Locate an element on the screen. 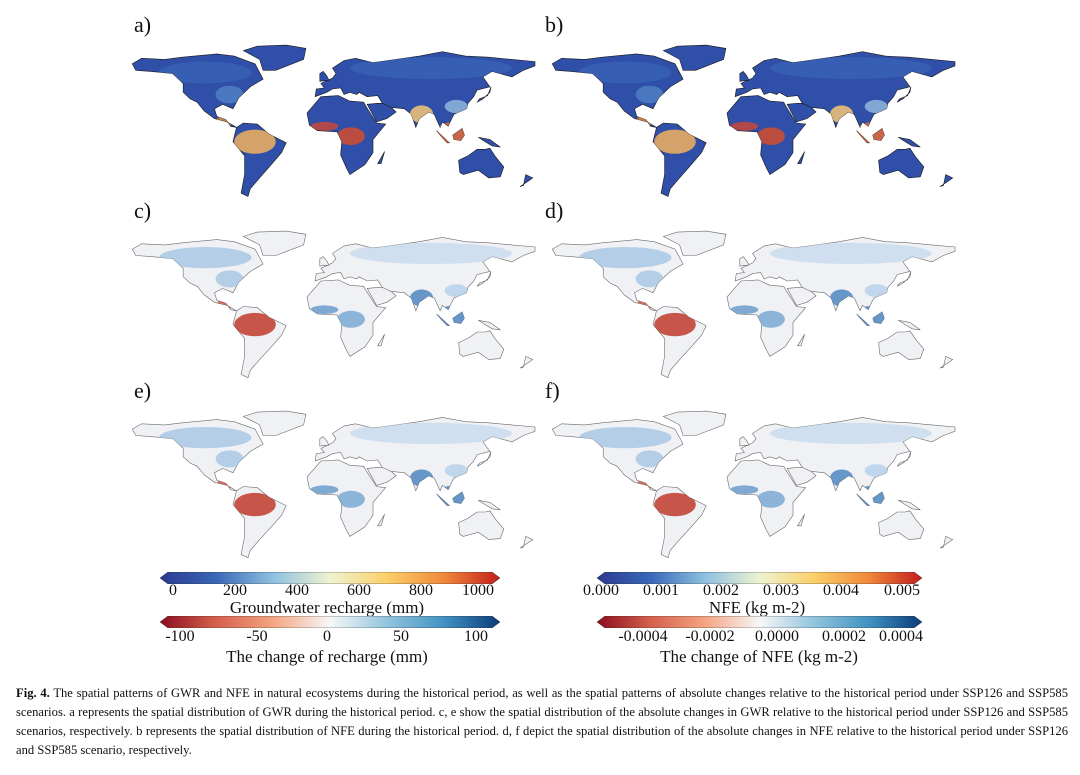 This screenshot has width=1080, height=775. figure-label: Fig. 4. is located at coordinates (33, 693).